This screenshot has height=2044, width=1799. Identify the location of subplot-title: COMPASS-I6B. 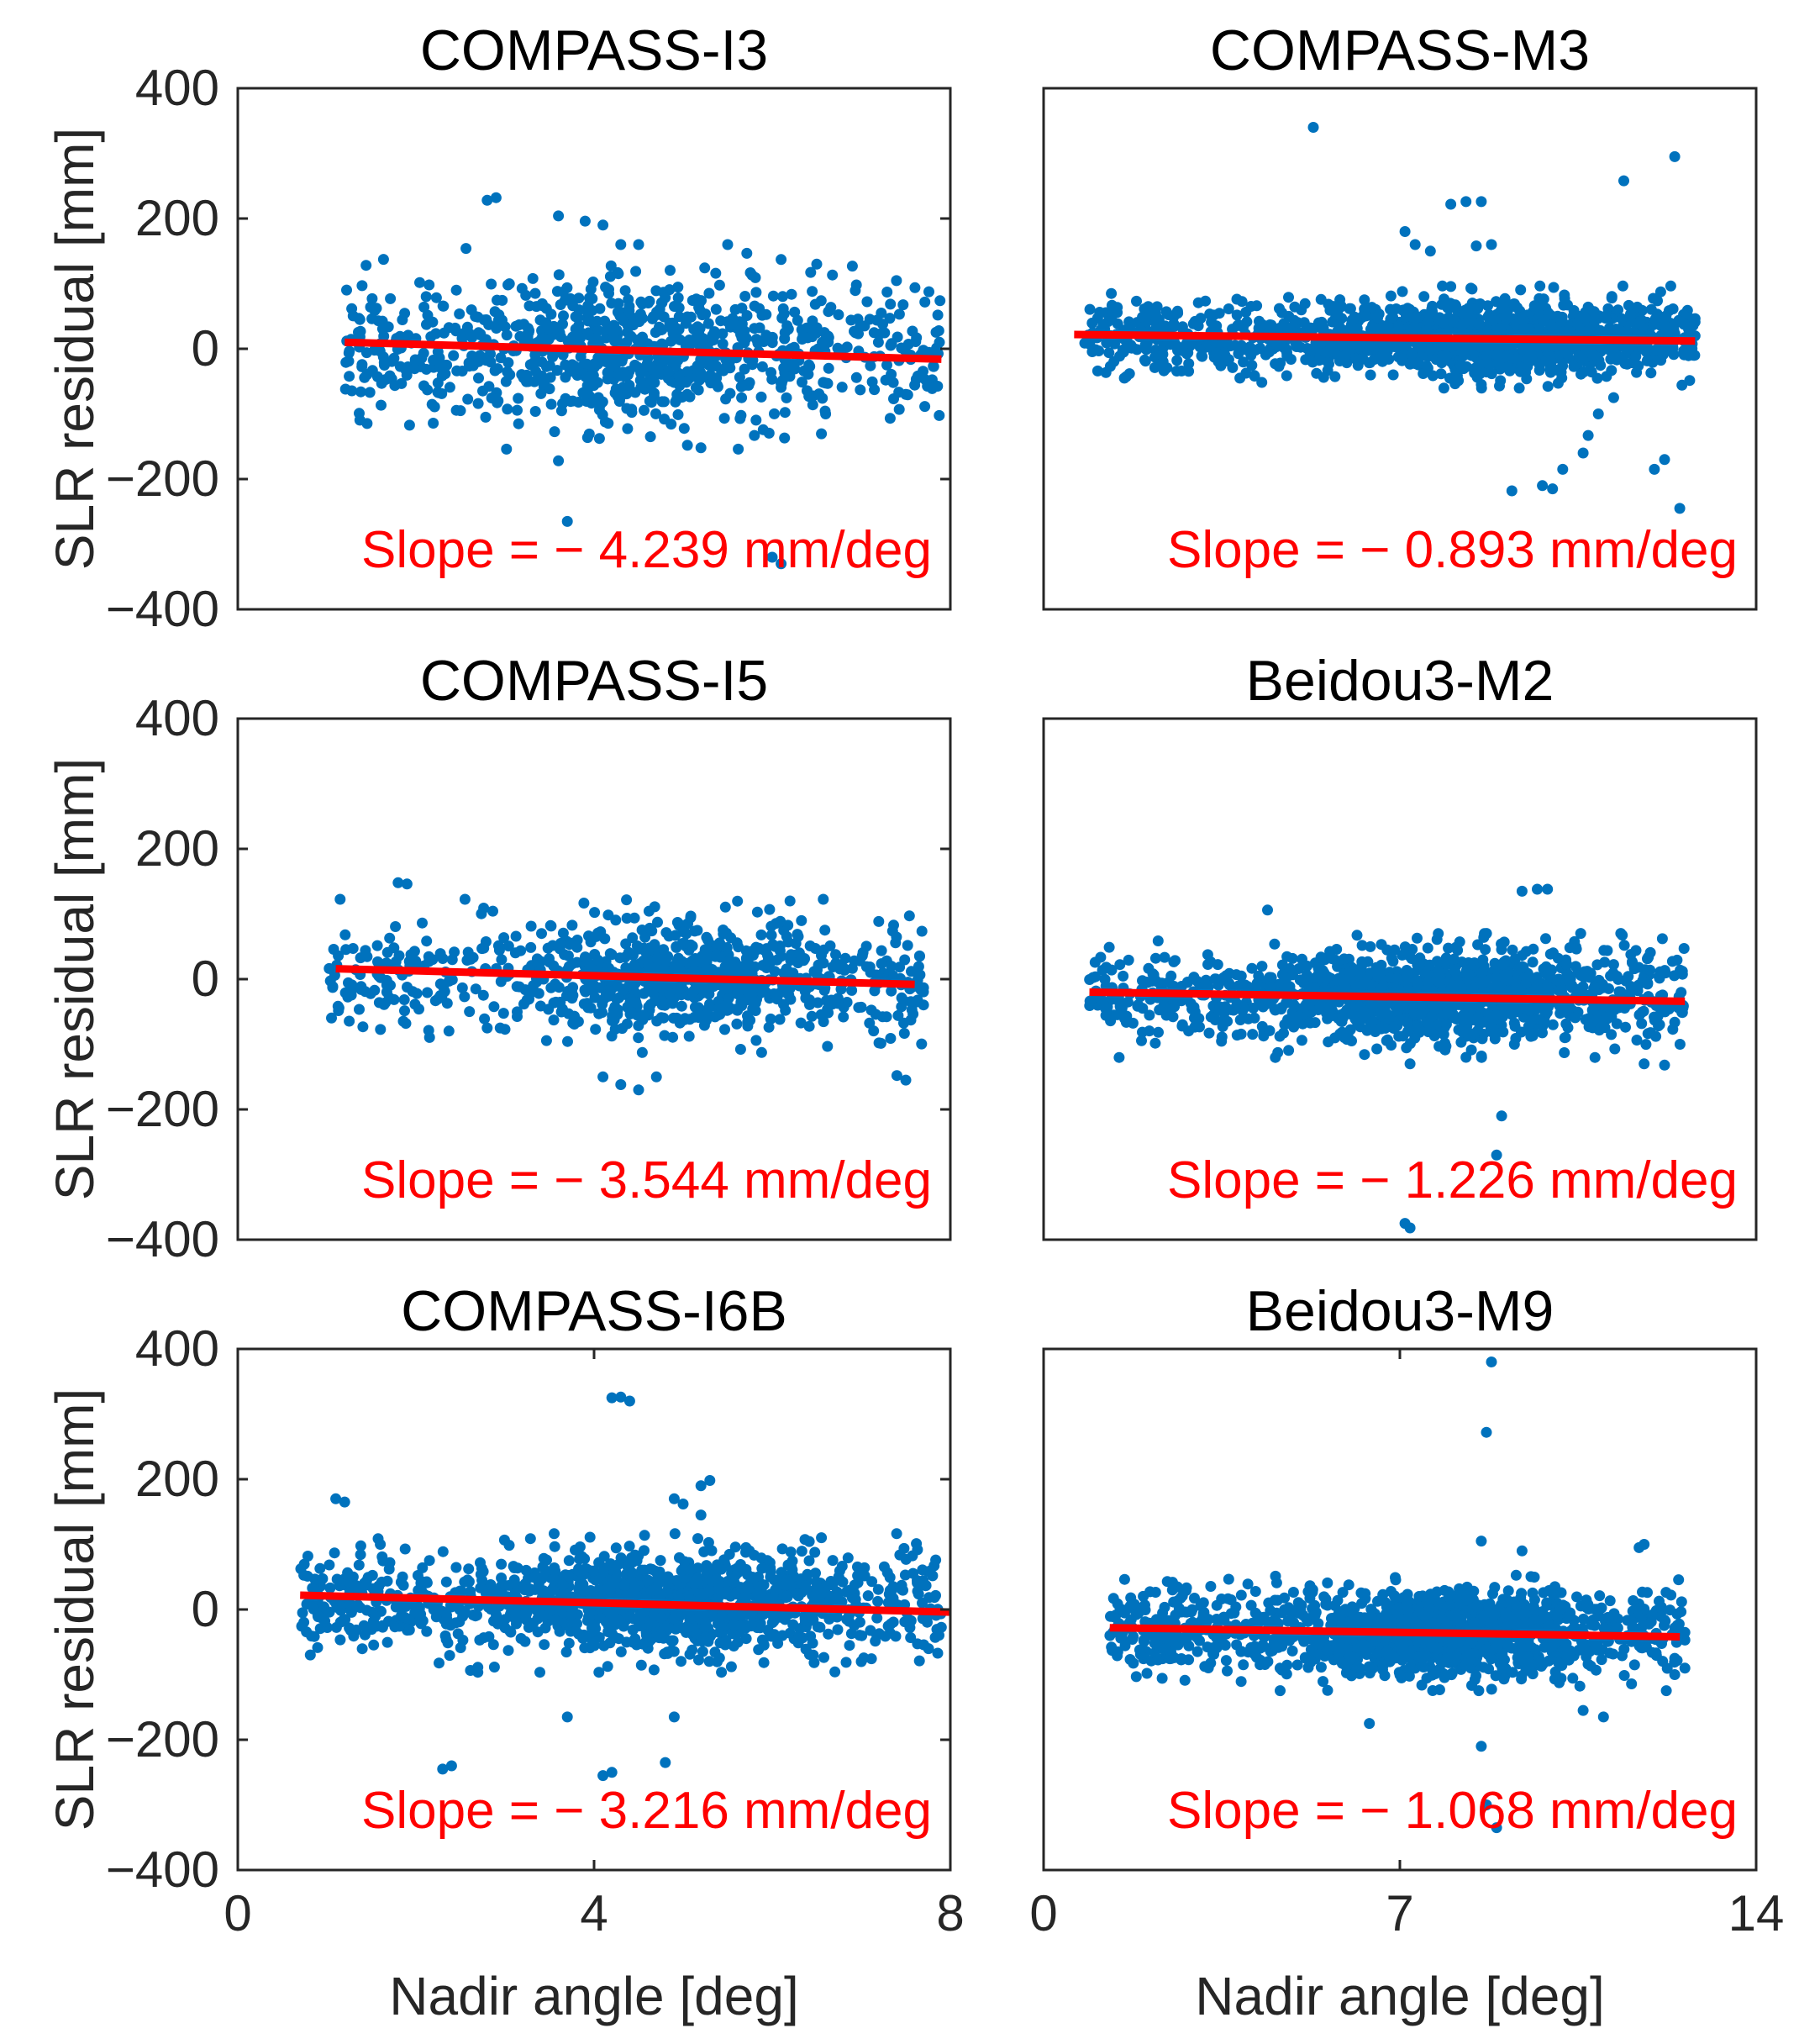
(594, 1311).